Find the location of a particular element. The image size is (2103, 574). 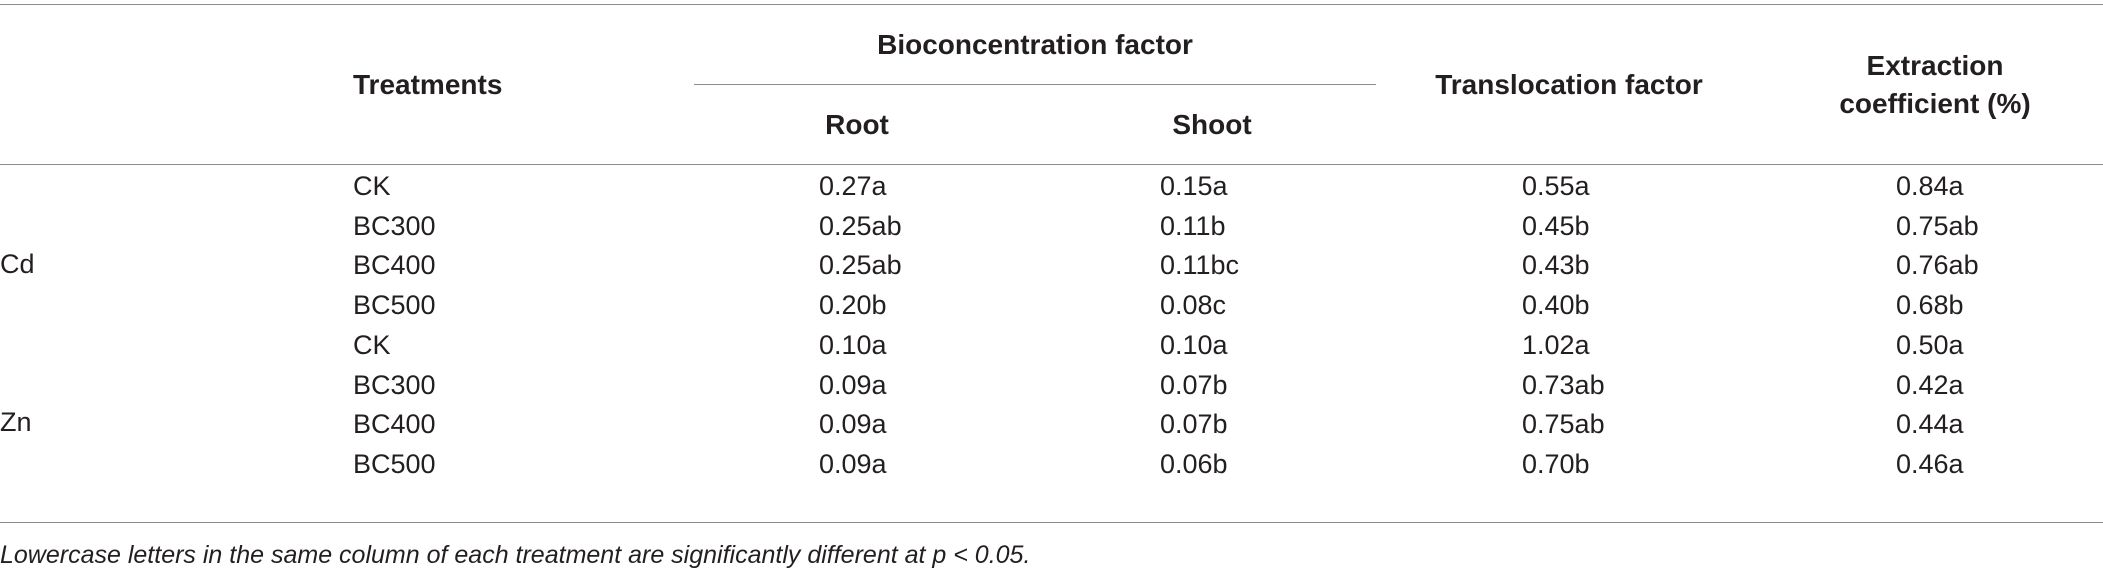

cell-extraction: 0.44a is located at coordinates (1930, 424).